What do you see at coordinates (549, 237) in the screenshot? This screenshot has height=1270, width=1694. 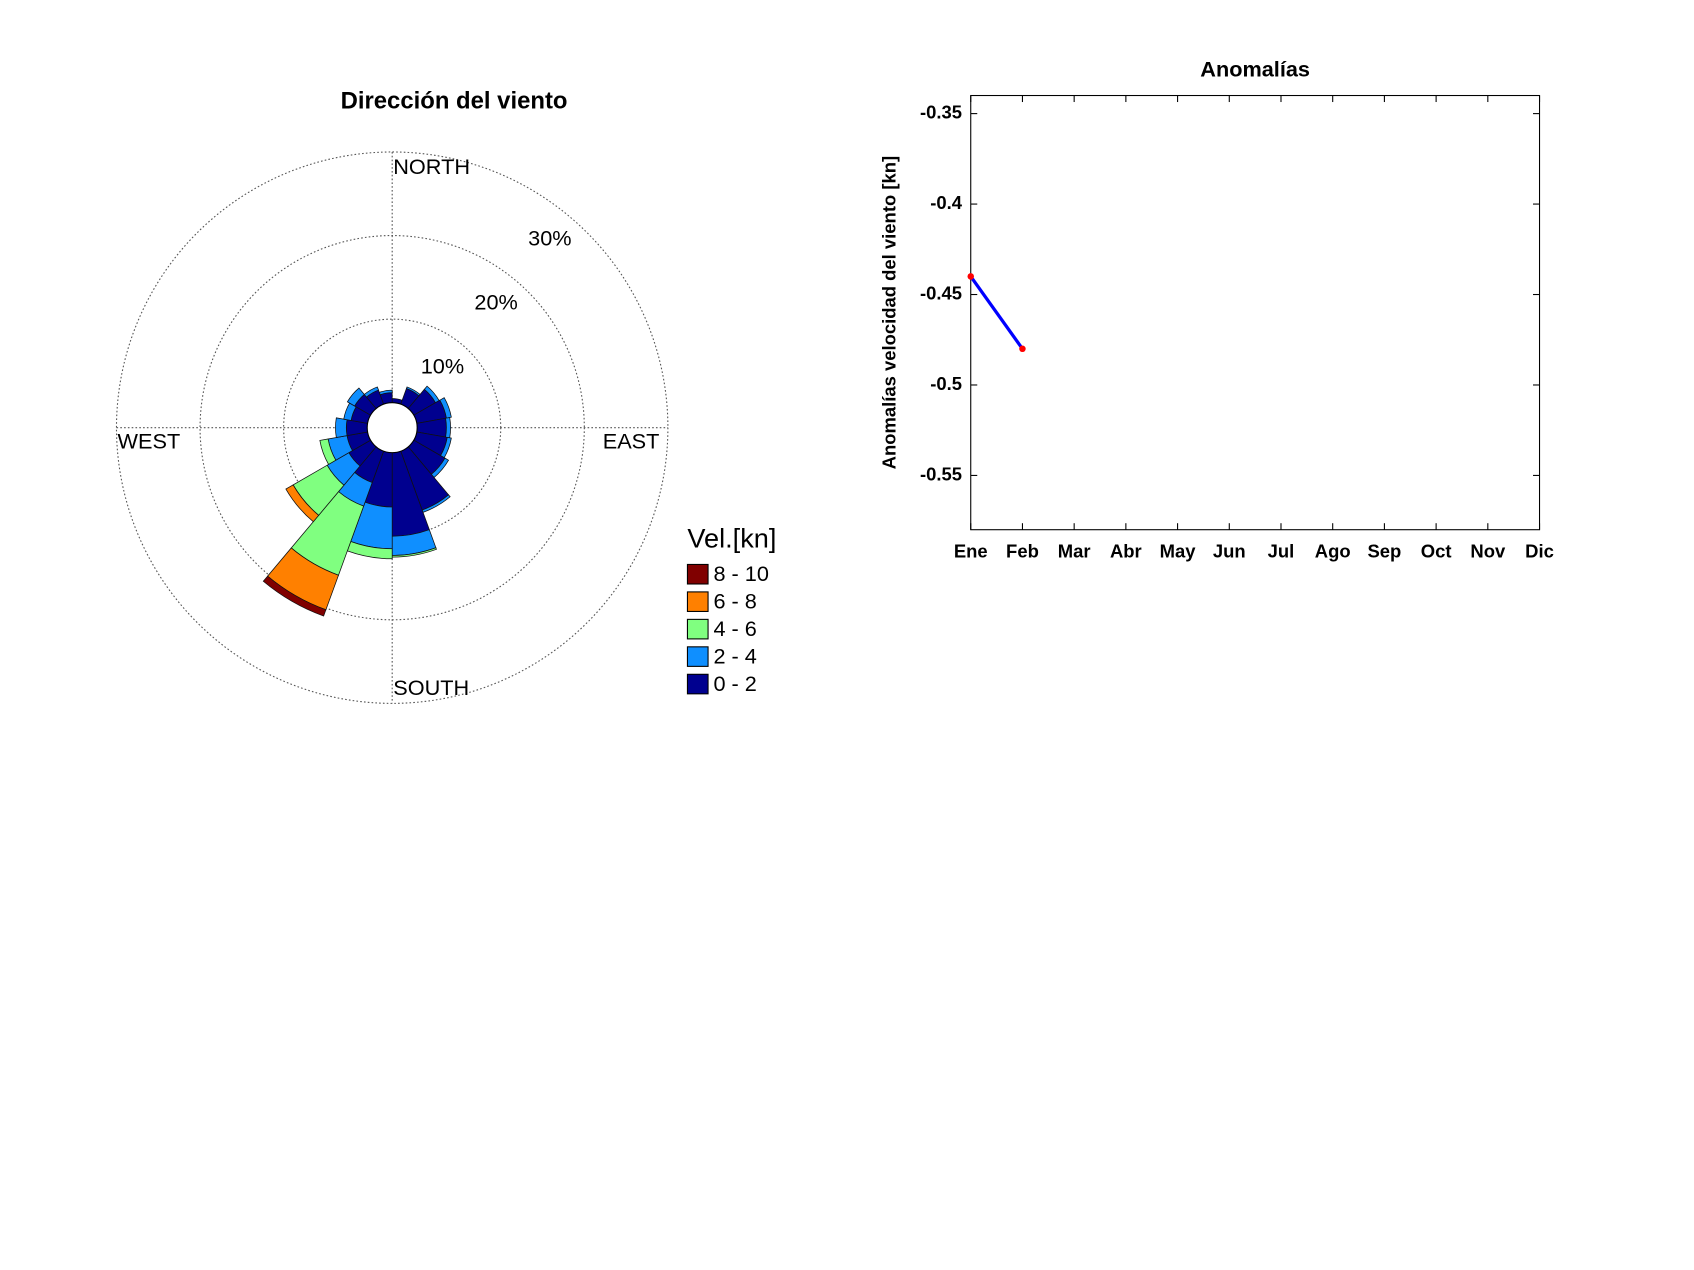 I see `r-tick-label: 30%` at bounding box center [549, 237].